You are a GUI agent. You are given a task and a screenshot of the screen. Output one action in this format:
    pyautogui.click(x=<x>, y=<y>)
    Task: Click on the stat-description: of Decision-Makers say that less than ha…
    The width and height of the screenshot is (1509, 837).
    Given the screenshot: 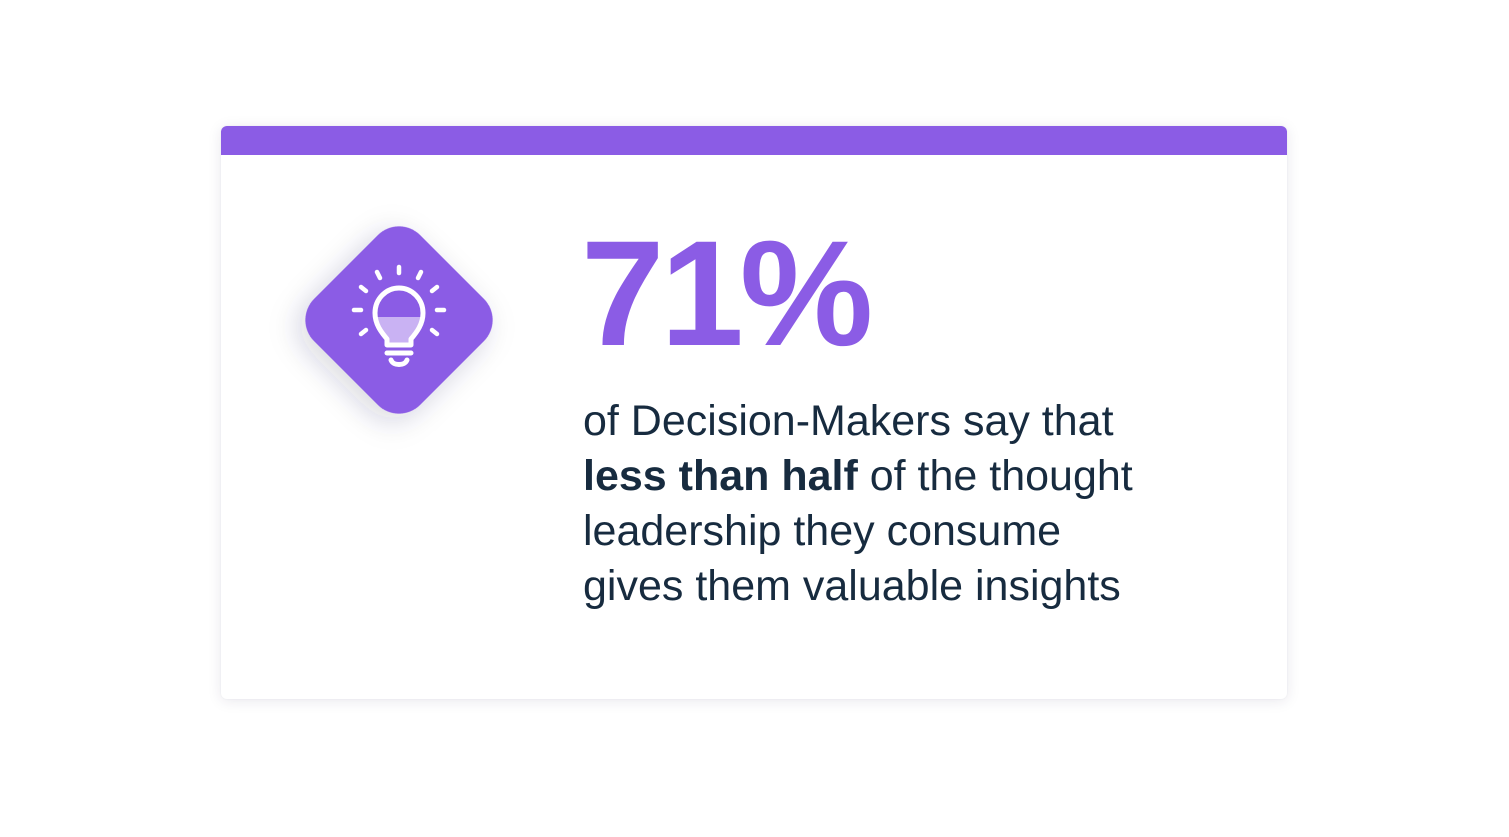 What is the action you would take?
    pyautogui.click(x=923, y=504)
    